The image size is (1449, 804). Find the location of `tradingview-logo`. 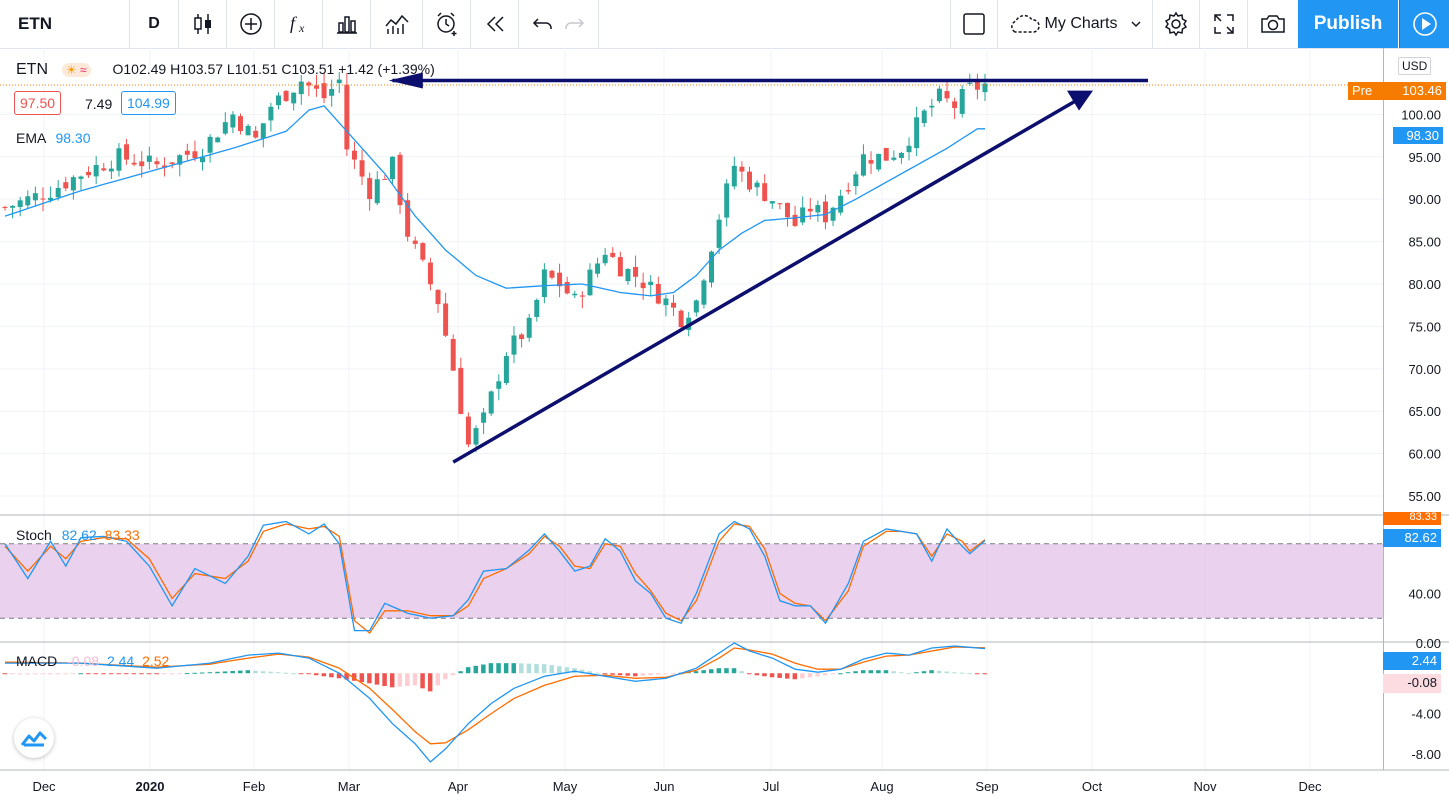

tradingview-logo is located at coordinates (34, 738).